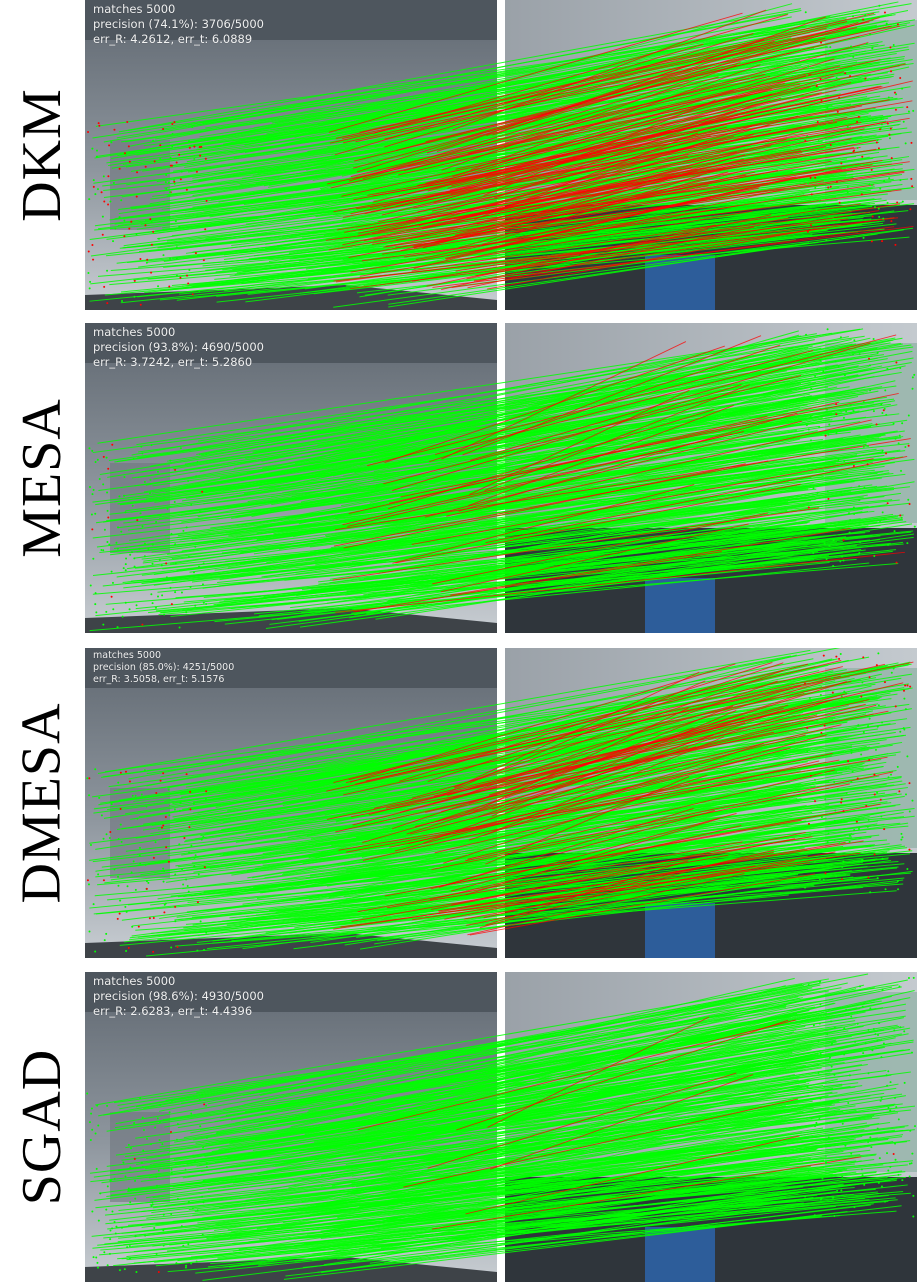 Image resolution: width=918 pixels, height=1283 pixels. I want to click on method-label: DMESA, so click(42, 803).